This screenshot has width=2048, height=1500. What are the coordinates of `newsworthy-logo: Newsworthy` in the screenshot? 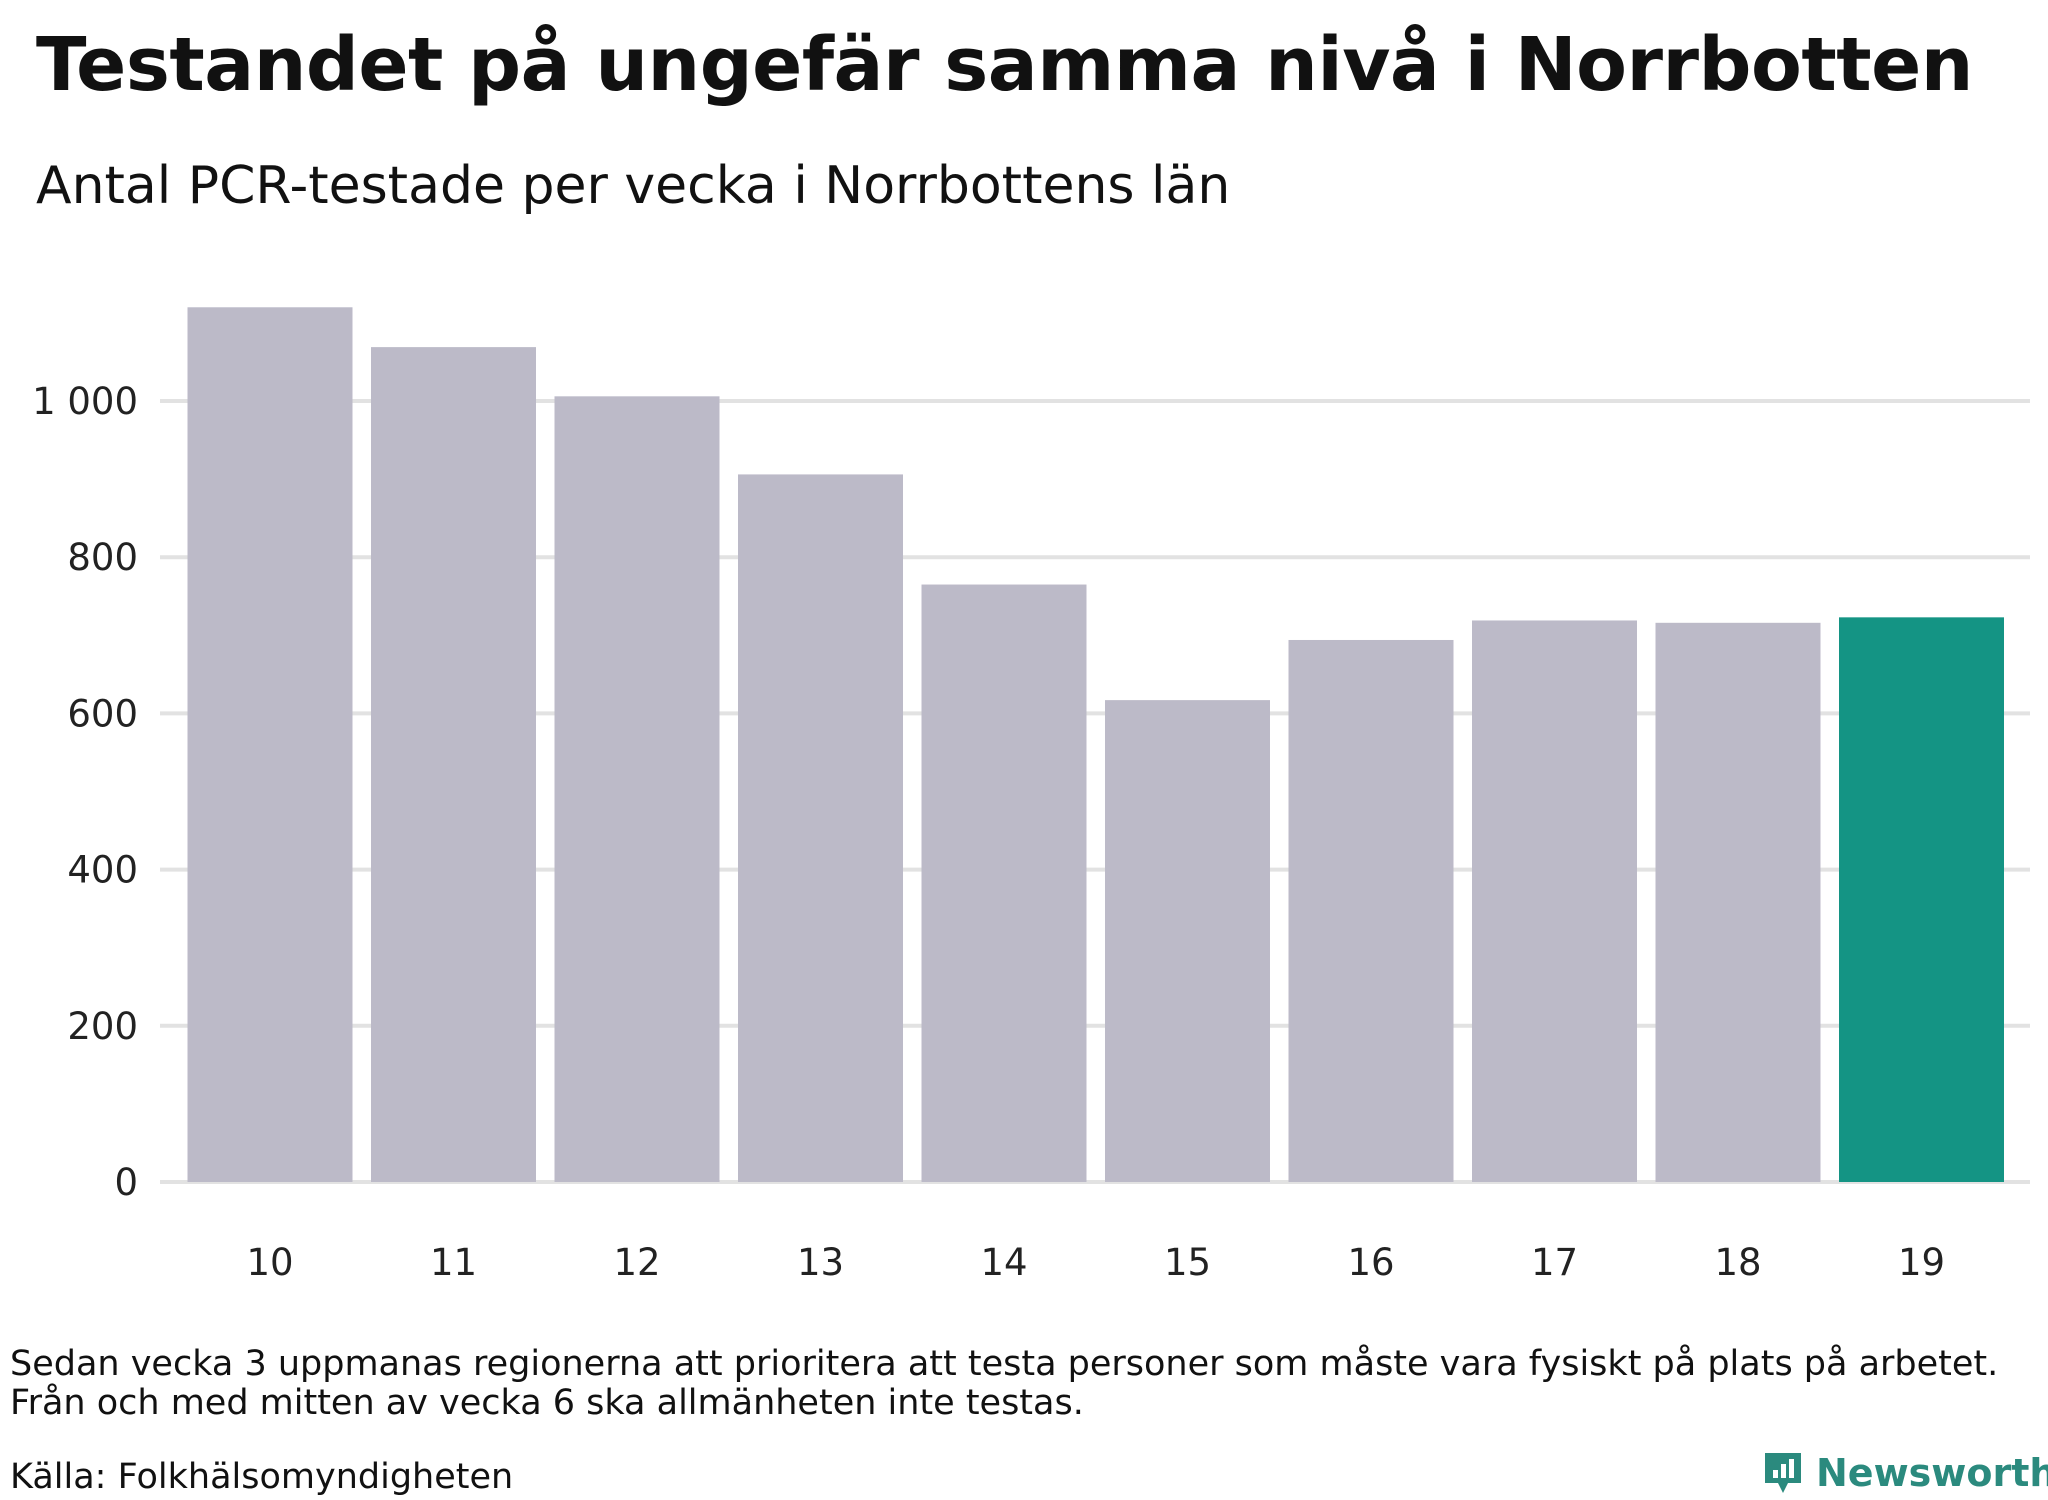 It's located at (1905, 1473).